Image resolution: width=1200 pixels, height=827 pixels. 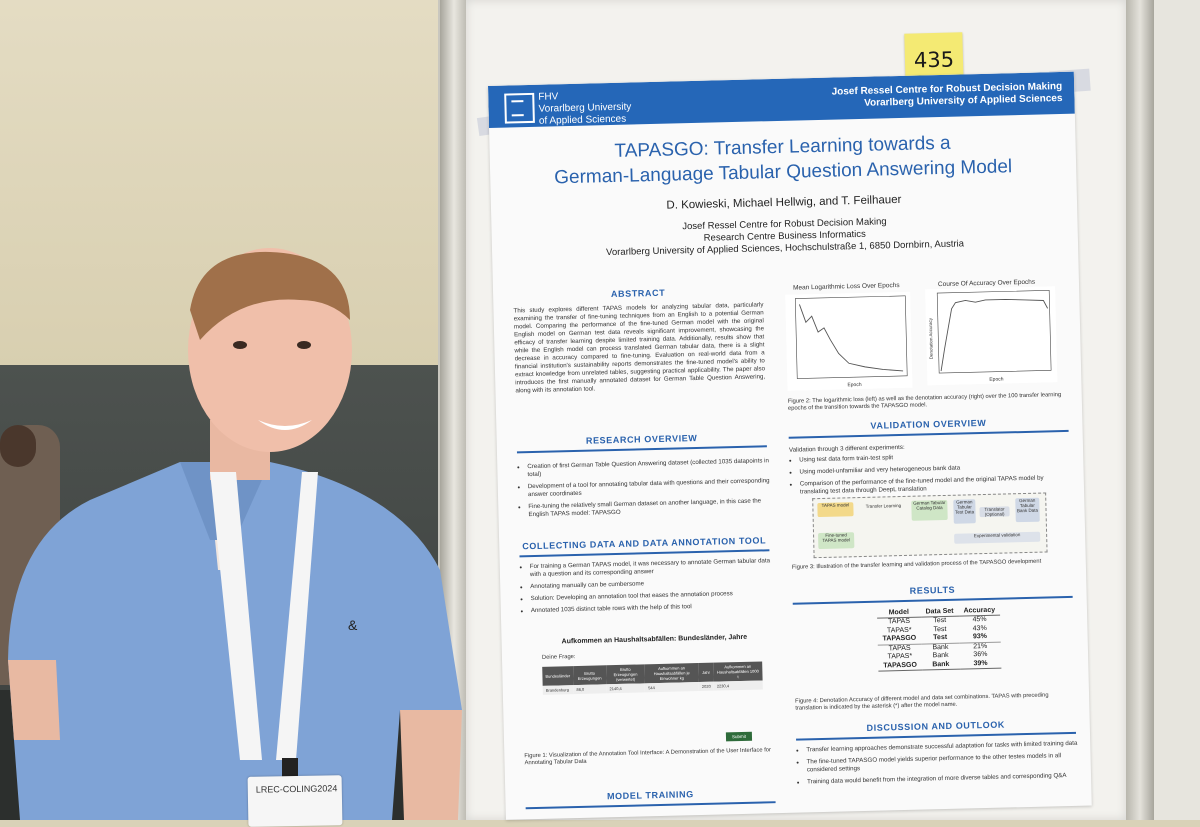 What do you see at coordinates (304, 345) in the screenshot?
I see `presenter-eye-right` at bounding box center [304, 345].